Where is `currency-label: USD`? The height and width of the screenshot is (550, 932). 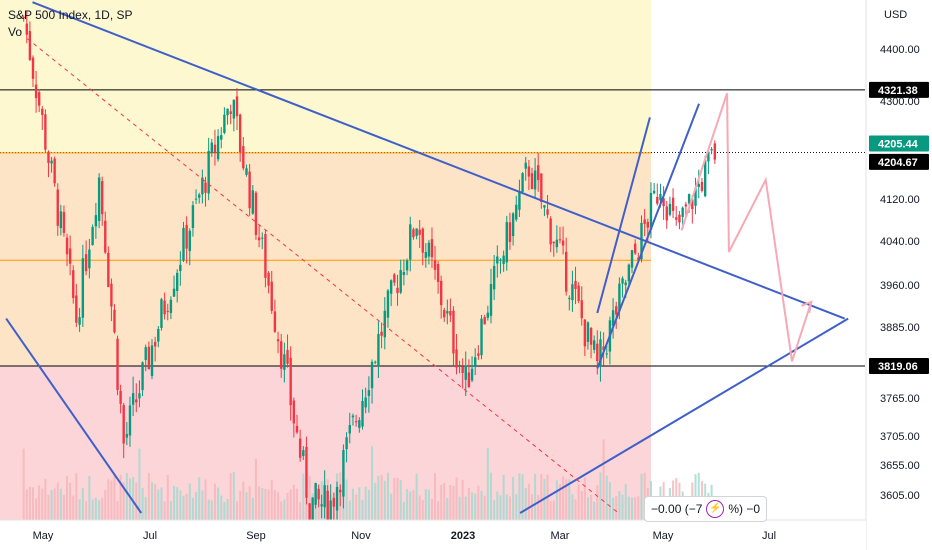 currency-label: USD is located at coordinates (895, 15).